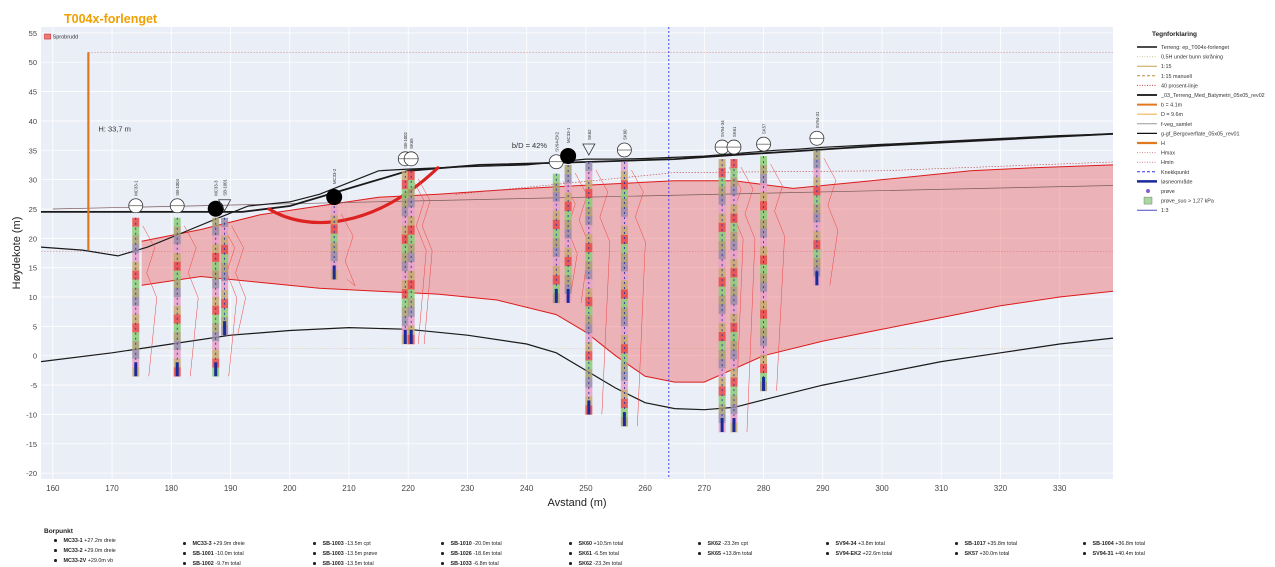 The image size is (1275, 567). What do you see at coordinates (596, 272) in the screenshot?
I see `borehole: SK62` at bounding box center [596, 272].